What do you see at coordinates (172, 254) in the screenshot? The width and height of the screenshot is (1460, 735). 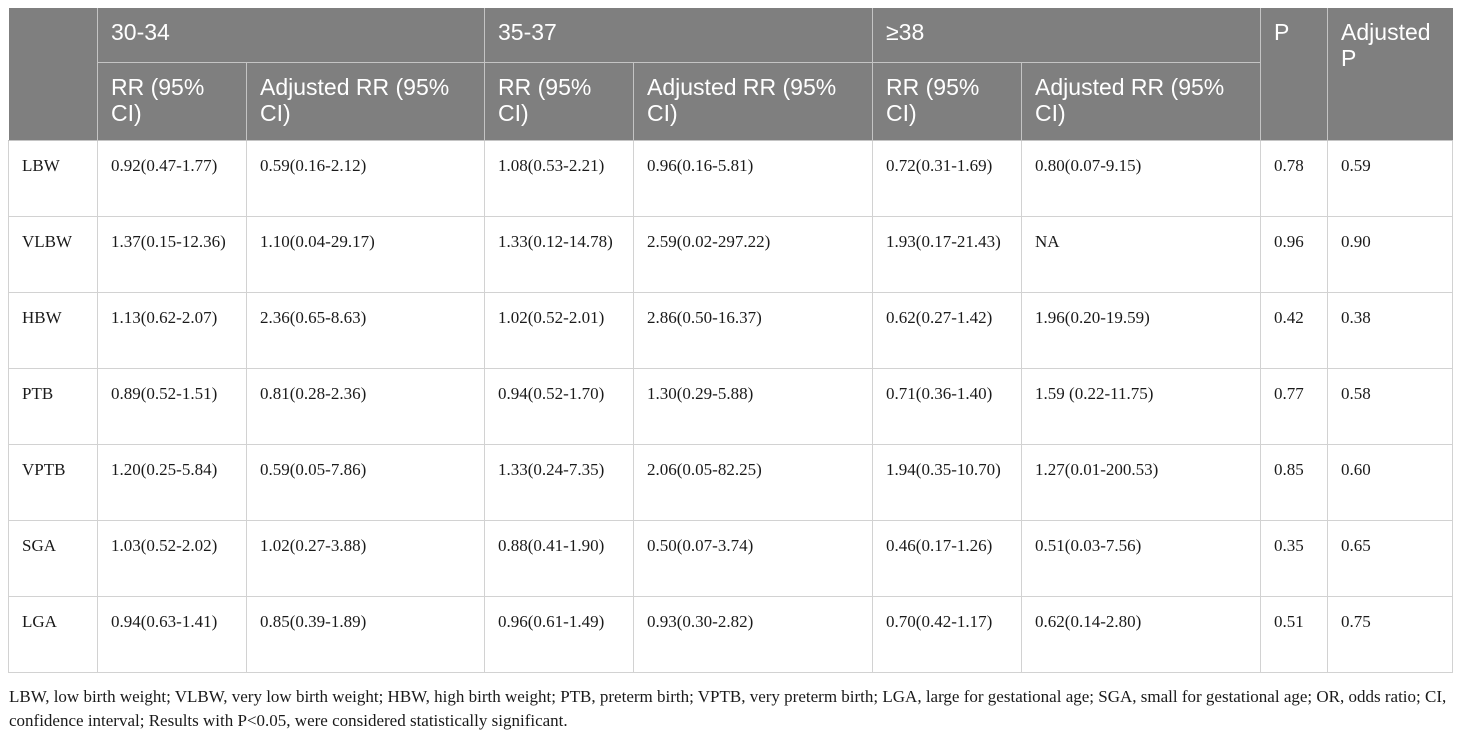 I see `table-cell: 1.37(0.15-12.36)` at bounding box center [172, 254].